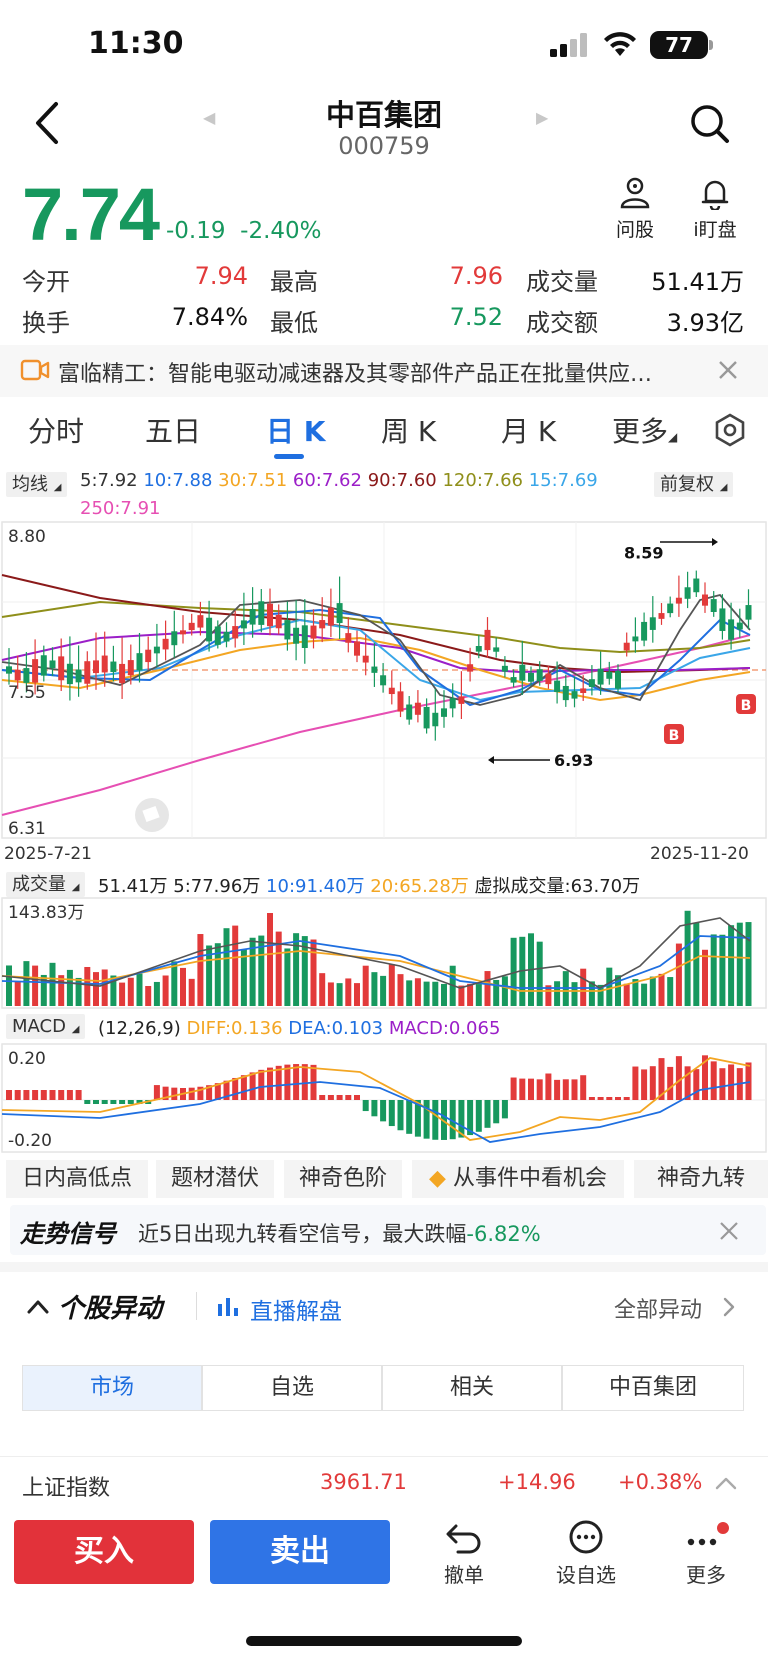 This screenshot has width=768, height=1662. What do you see at coordinates (384, 1482) in the screenshot?
I see `index-bar` at bounding box center [384, 1482].